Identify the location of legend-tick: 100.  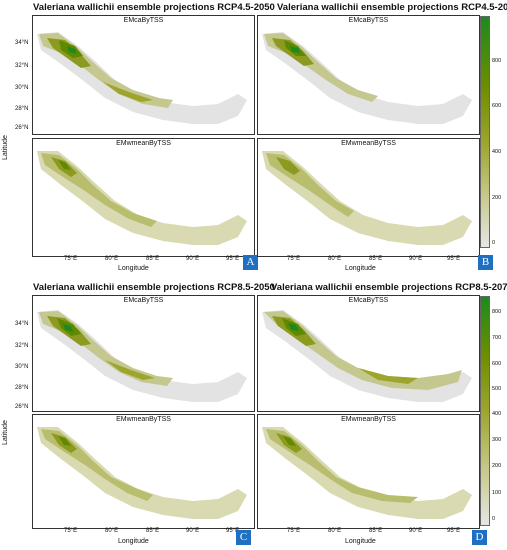
(497, 493).